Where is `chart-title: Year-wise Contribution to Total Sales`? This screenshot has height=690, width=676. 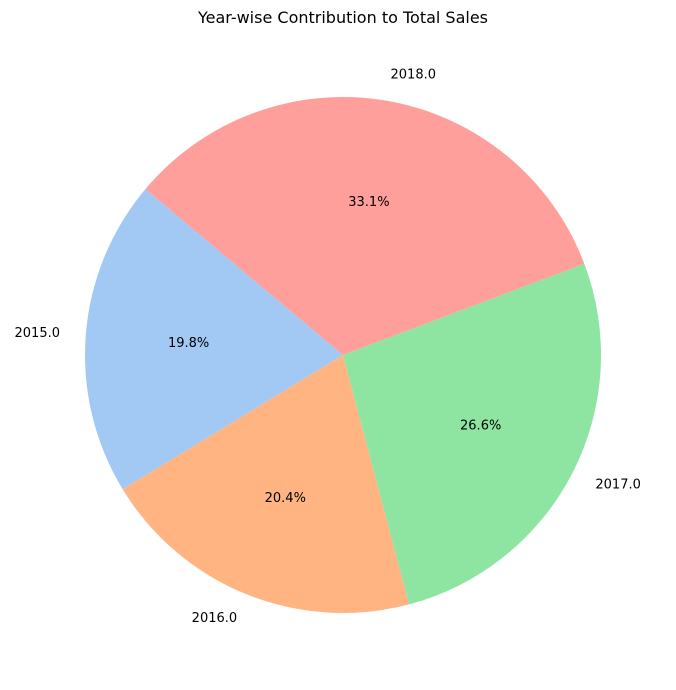 chart-title: Year-wise Contribution to Total Sales is located at coordinates (342, 17).